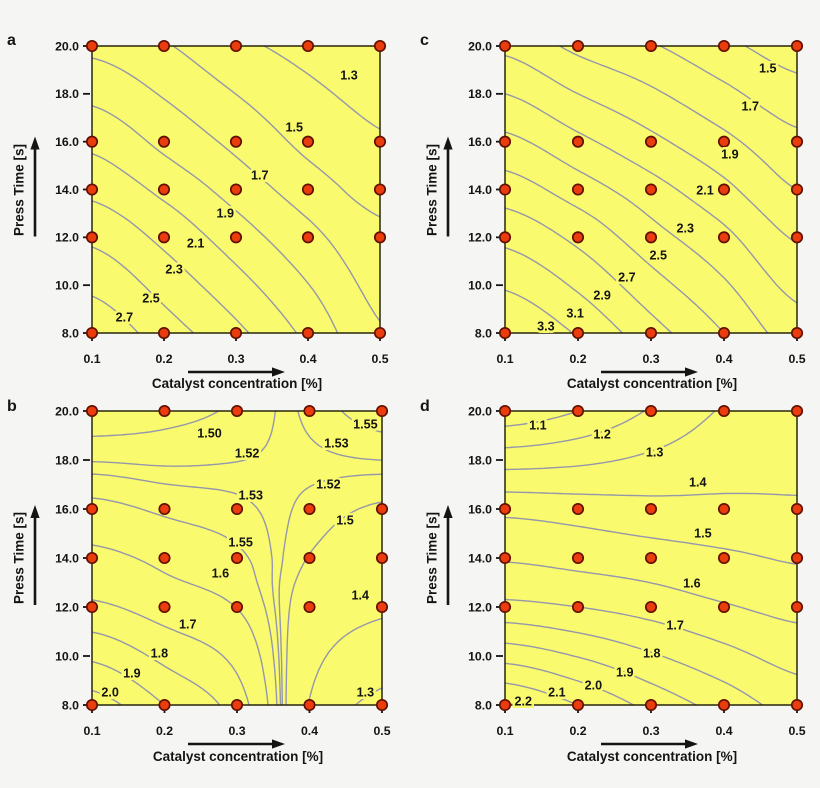 The width and height of the screenshot is (820, 788). What do you see at coordinates (424, 40) in the screenshot?
I see `panel-letter-c: c` at bounding box center [424, 40].